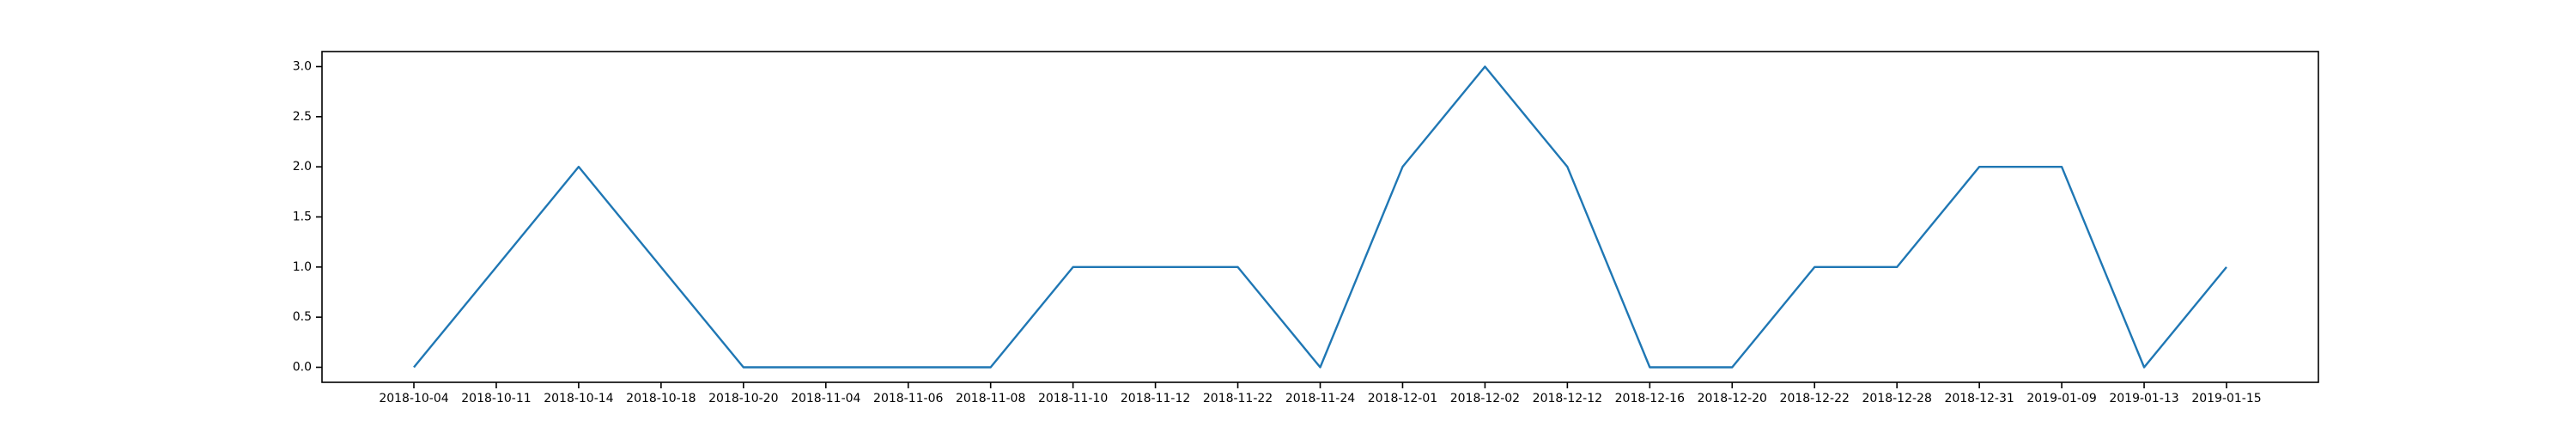 The height and width of the screenshot is (433, 2576). I want to click on x-tick-label: 2018-12-16, so click(1650, 399).